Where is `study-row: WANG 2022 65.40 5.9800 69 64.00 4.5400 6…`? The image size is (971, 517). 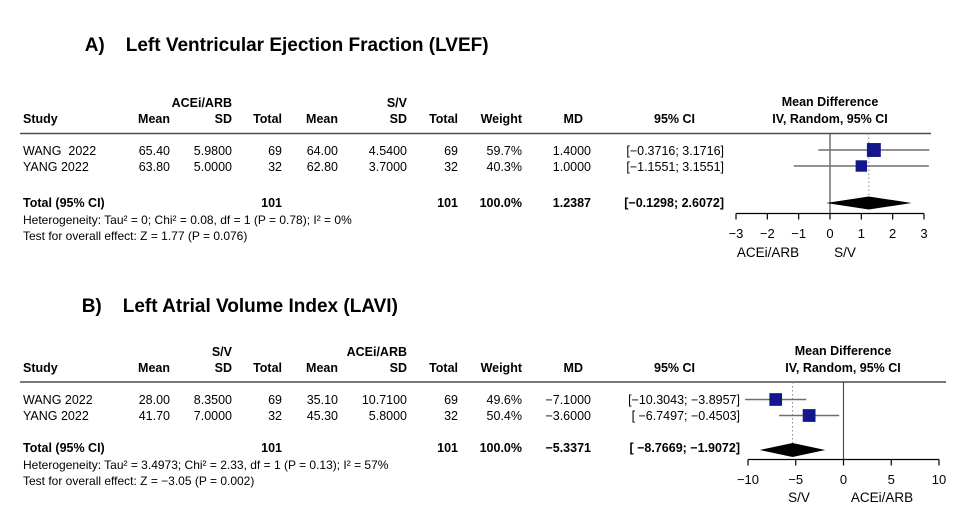 study-row: WANG 2022 65.40 5.9800 69 64.00 4.5400 6… is located at coordinates (485, 151).